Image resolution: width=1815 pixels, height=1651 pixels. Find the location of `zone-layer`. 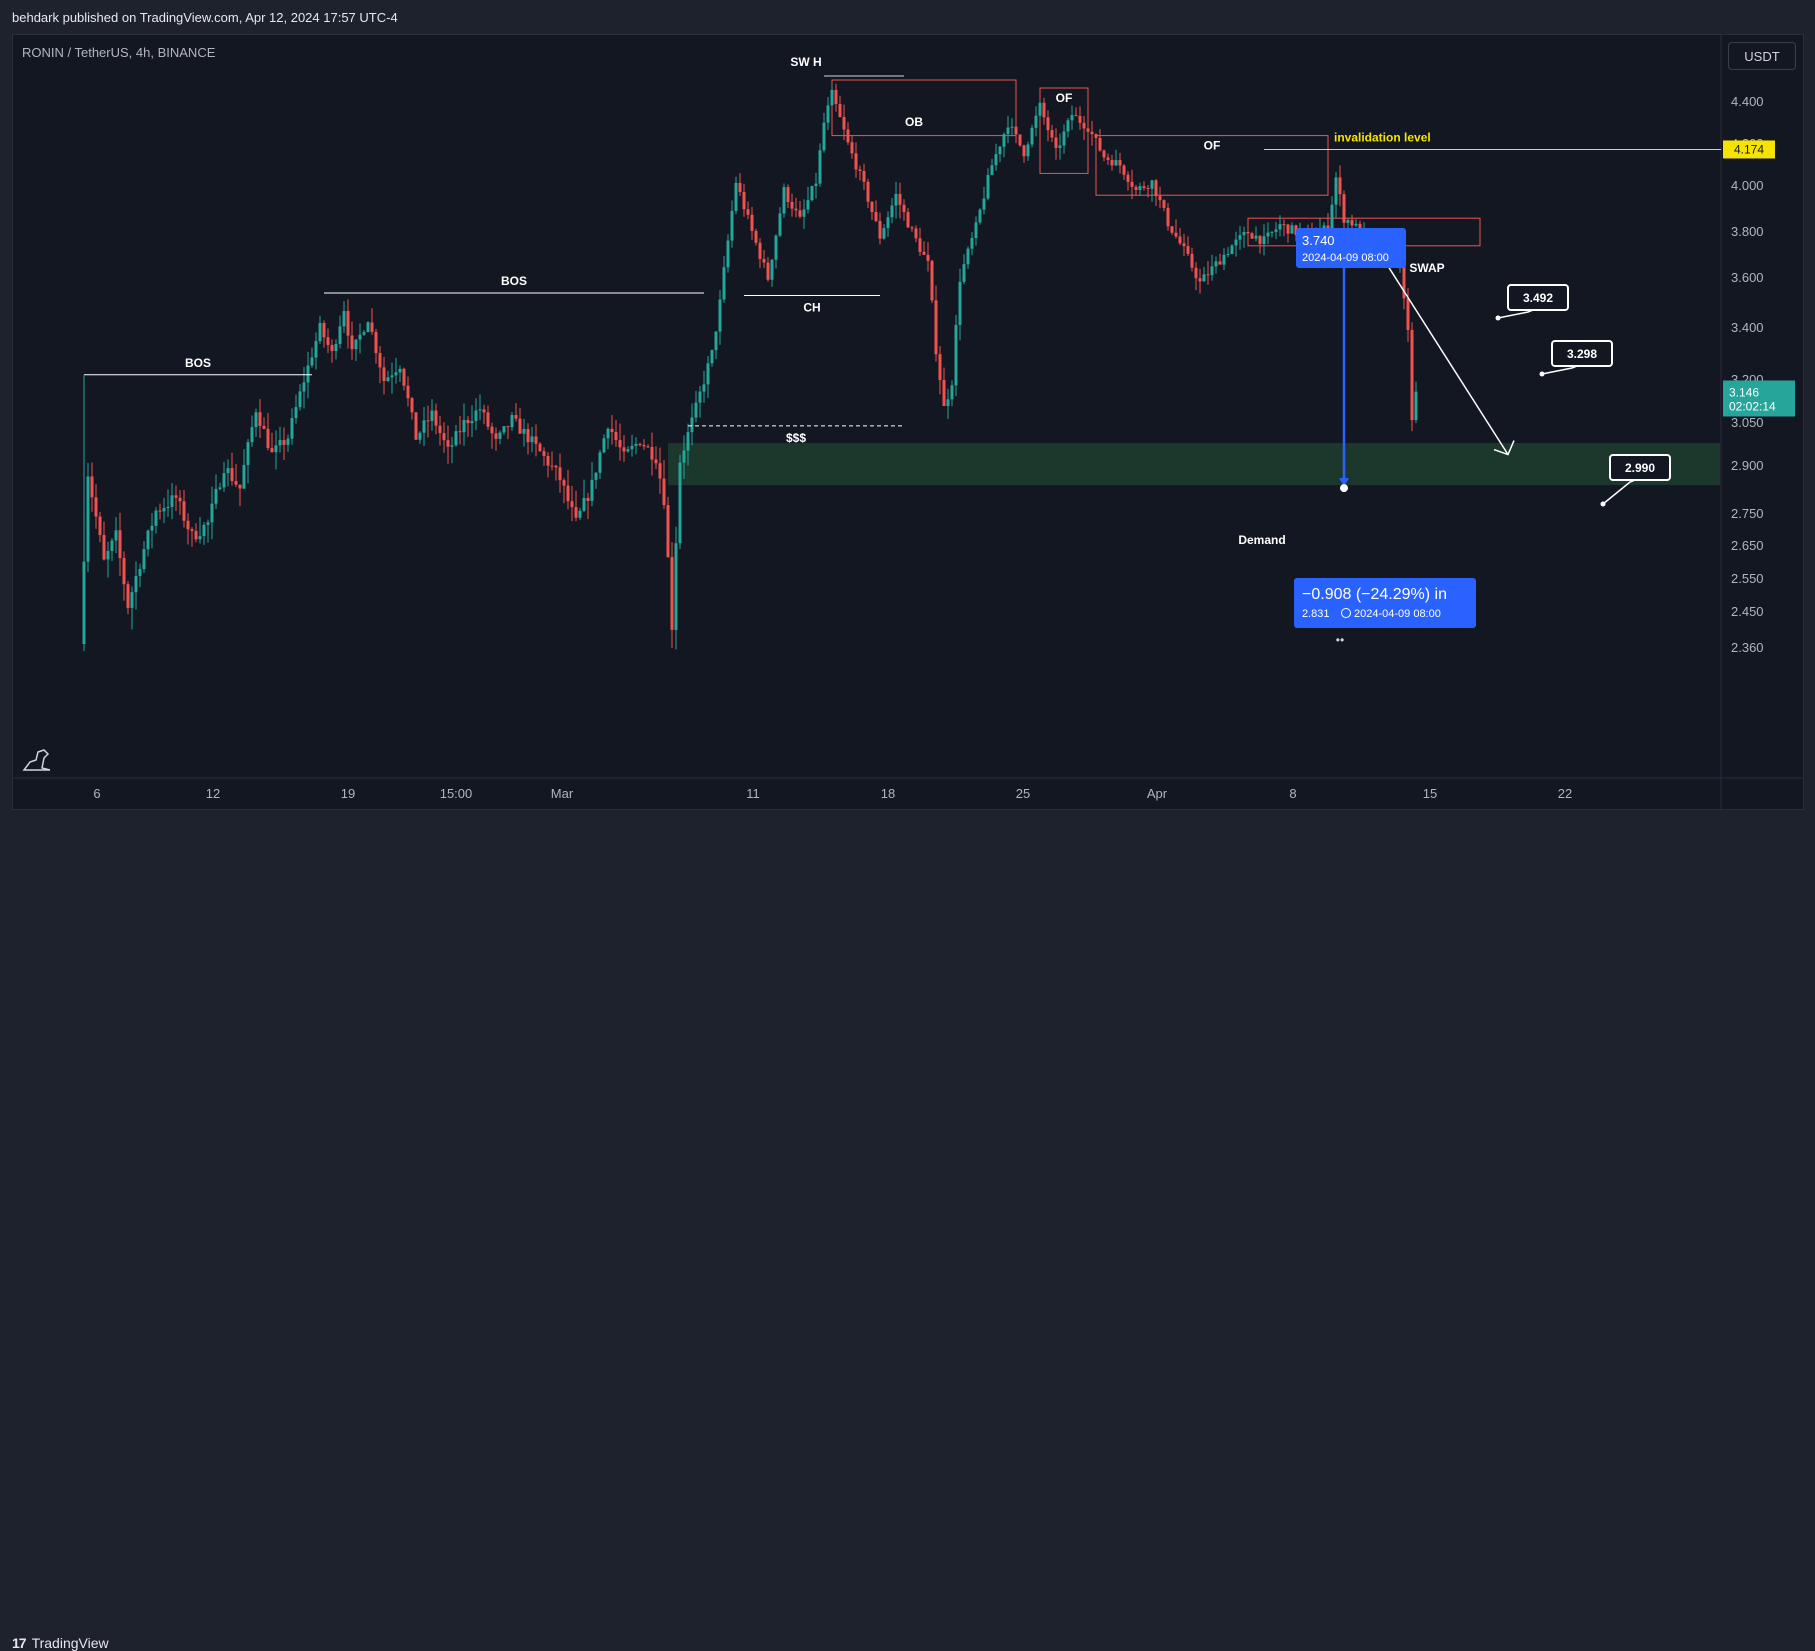

zone-layer is located at coordinates (1194, 282).